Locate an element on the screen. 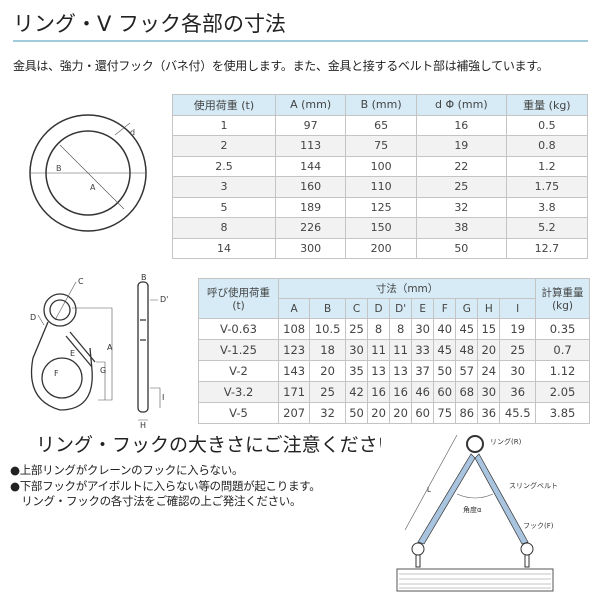 The image size is (600, 600). column-header: H is located at coordinates (489, 308).